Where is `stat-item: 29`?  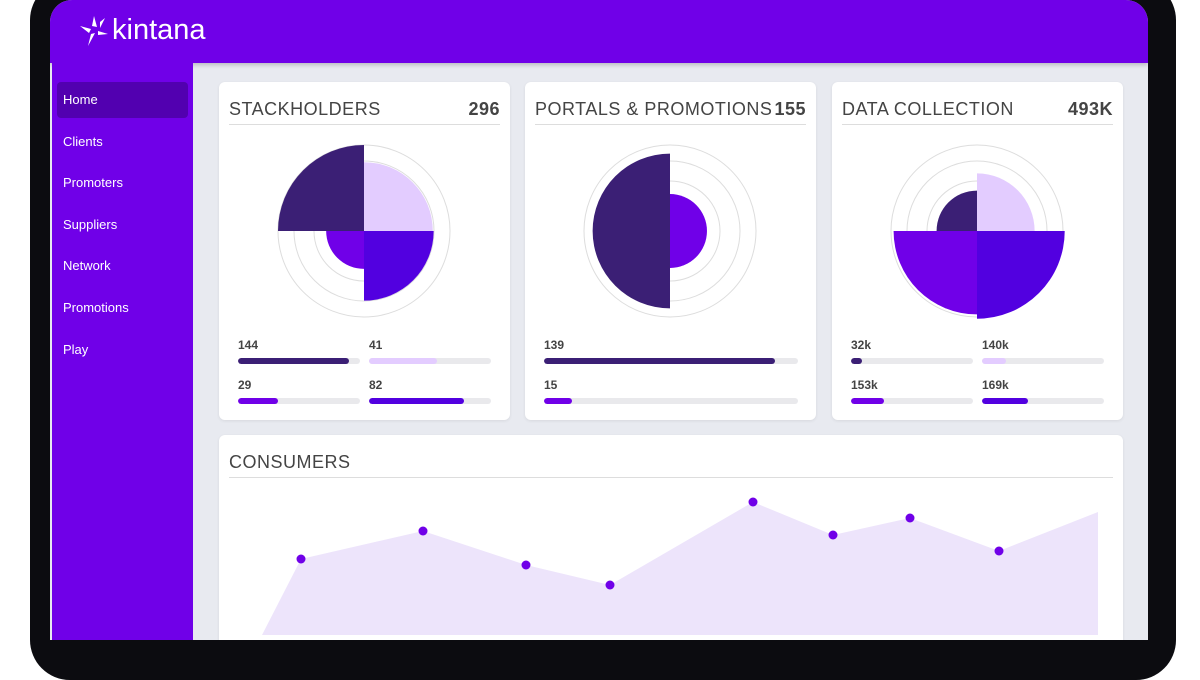
stat-item: 29 is located at coordinates (299, 391).